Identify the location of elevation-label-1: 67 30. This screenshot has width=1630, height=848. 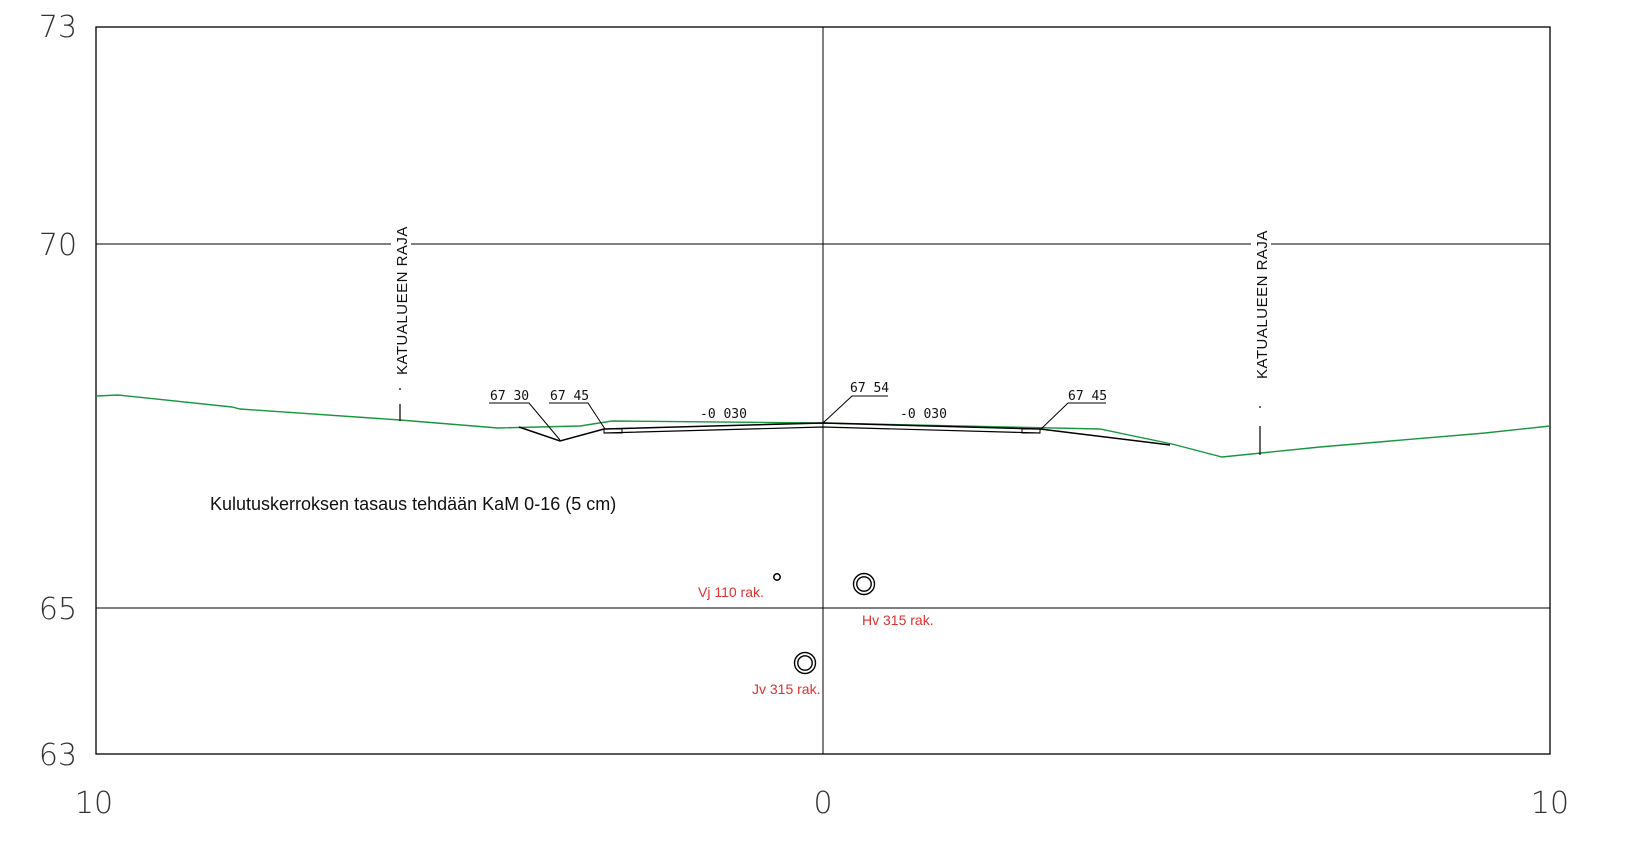
(509, 396).